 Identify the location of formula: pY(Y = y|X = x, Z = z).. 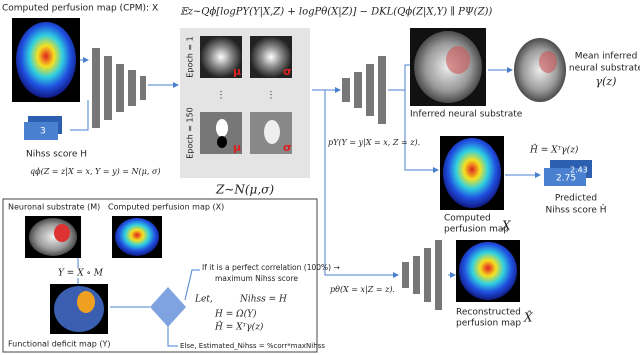
(374, 142).